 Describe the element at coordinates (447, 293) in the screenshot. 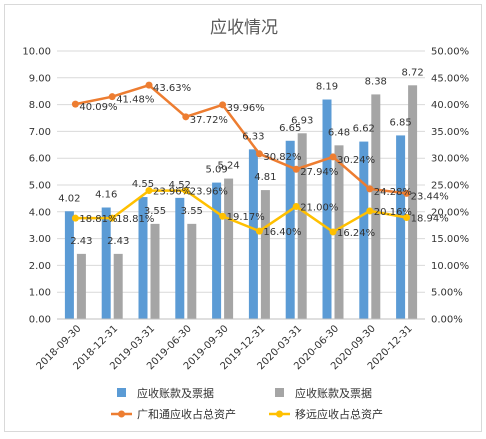

I see `y2-tick-label: 5.00%` at that location.